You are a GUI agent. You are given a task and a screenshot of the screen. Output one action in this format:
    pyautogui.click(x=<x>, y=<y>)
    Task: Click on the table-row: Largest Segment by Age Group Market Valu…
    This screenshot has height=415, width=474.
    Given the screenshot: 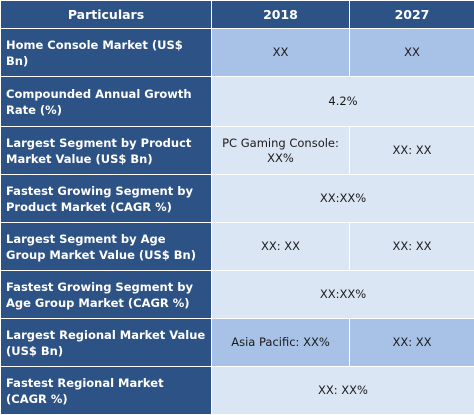 What is the action you would take?
    pyautogui.click(x=237, y=247)
    